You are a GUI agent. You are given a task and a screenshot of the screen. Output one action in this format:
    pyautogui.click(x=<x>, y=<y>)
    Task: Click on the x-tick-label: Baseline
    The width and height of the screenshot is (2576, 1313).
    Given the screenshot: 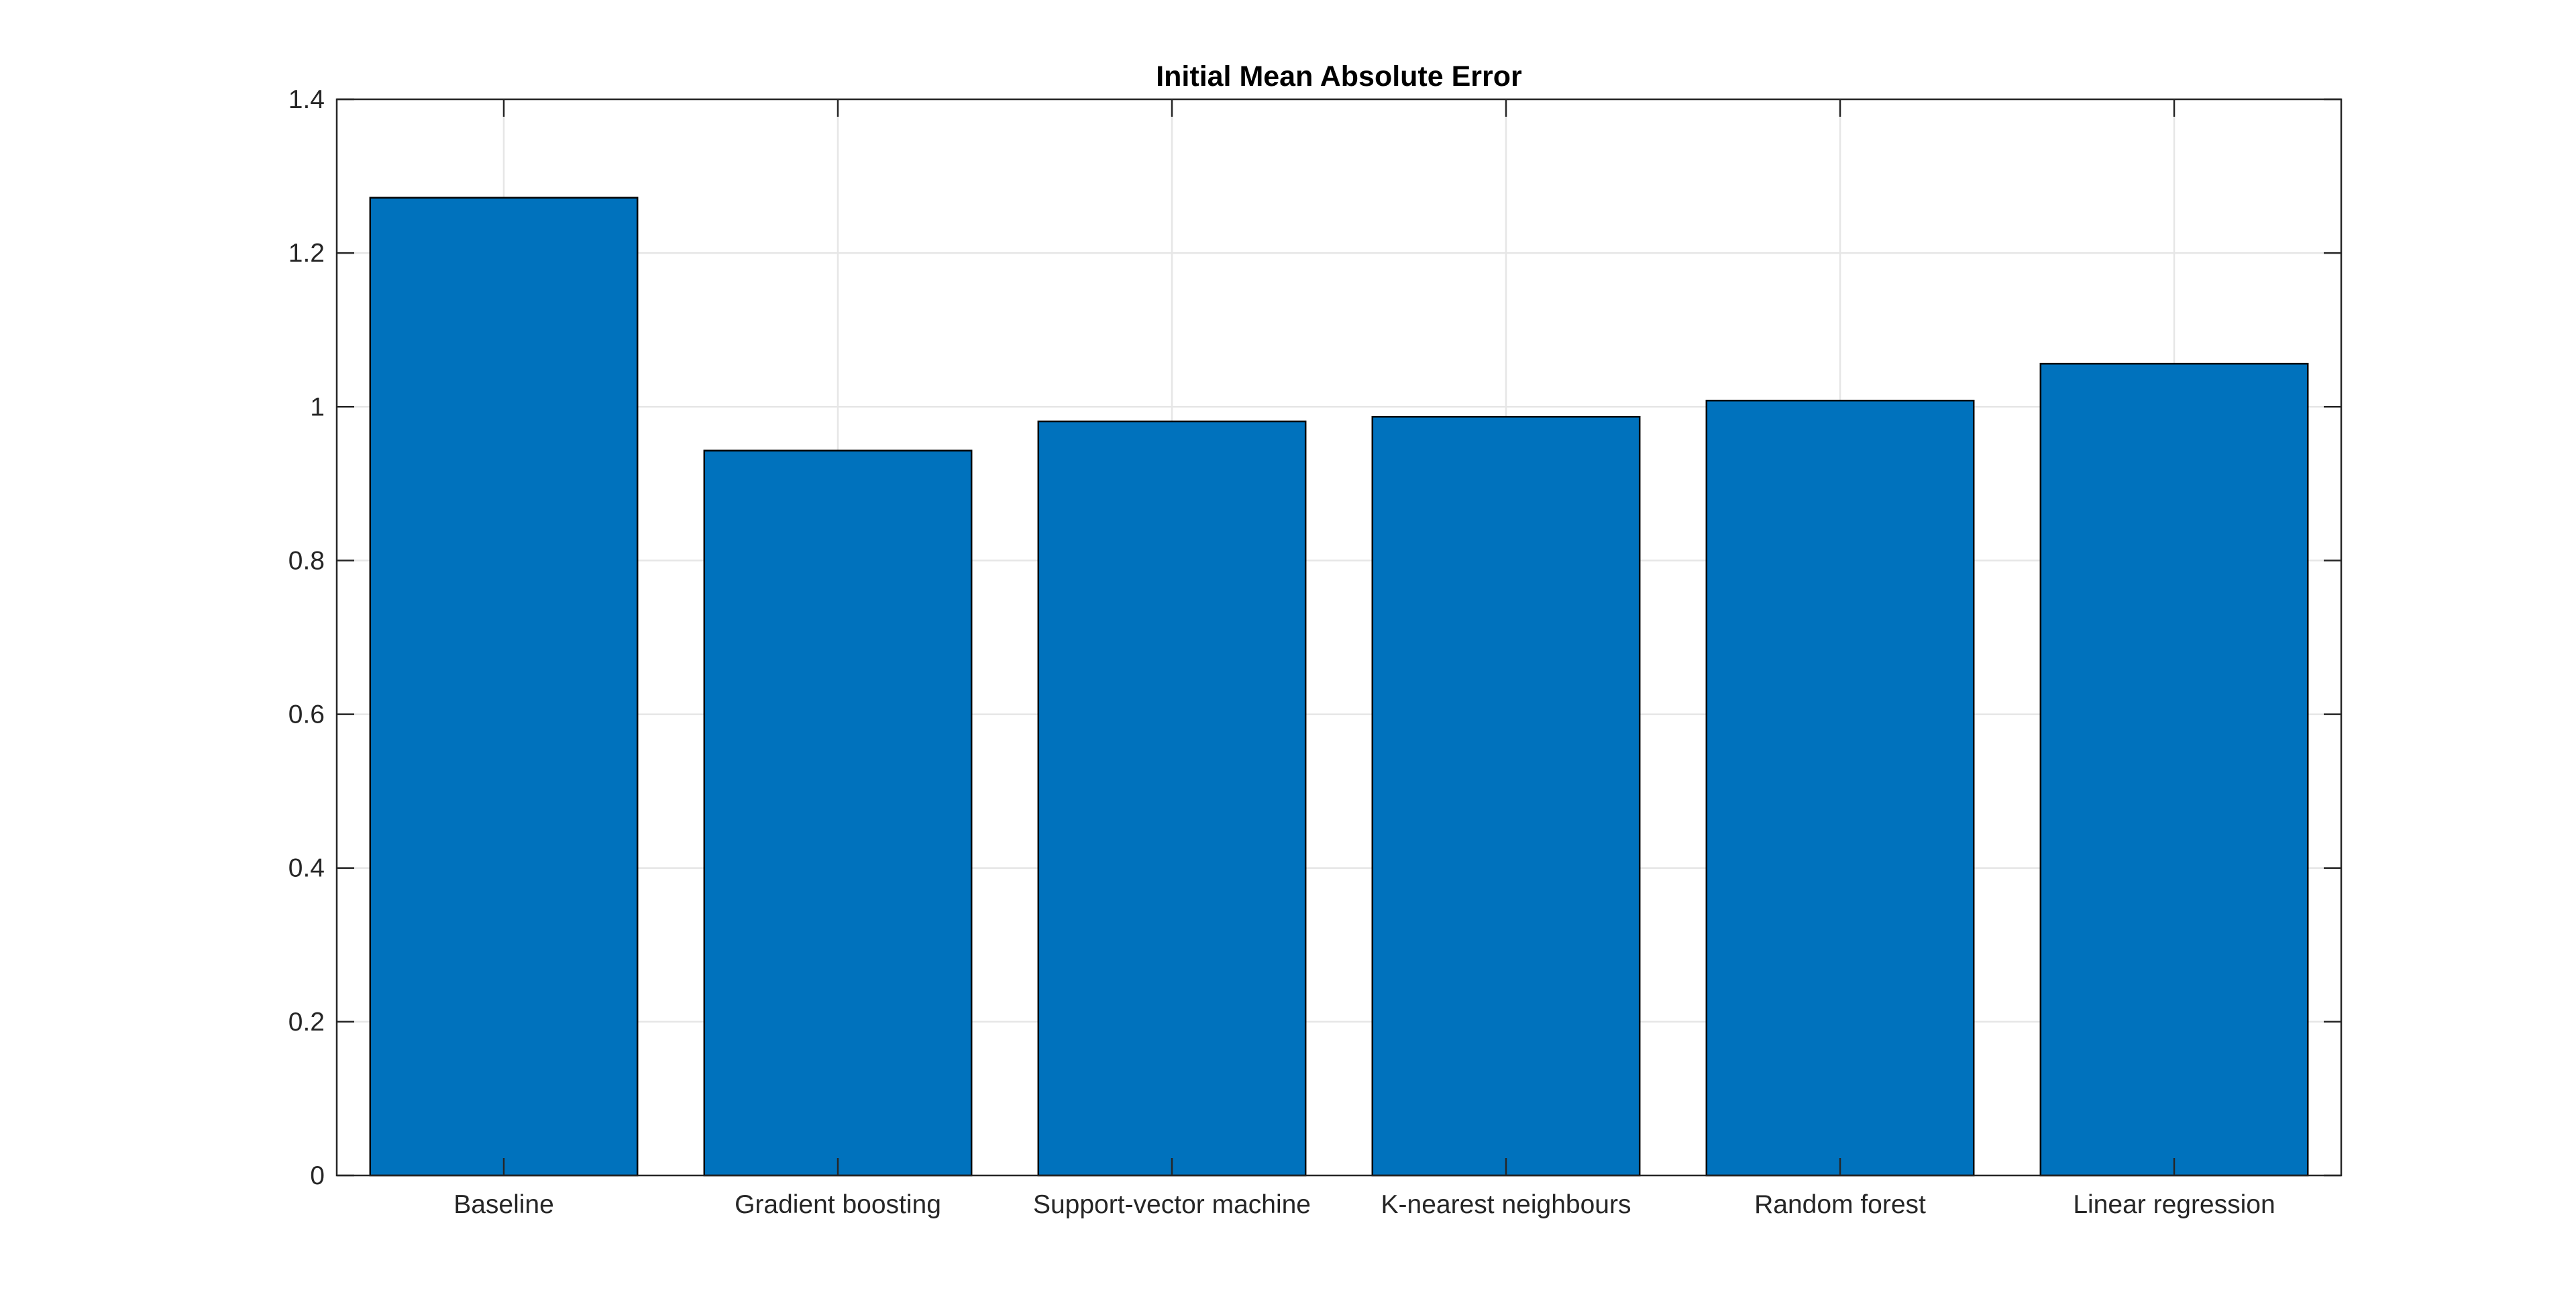 What is the action you would take?
    pyautogui.click(x=503, y=1204)
    